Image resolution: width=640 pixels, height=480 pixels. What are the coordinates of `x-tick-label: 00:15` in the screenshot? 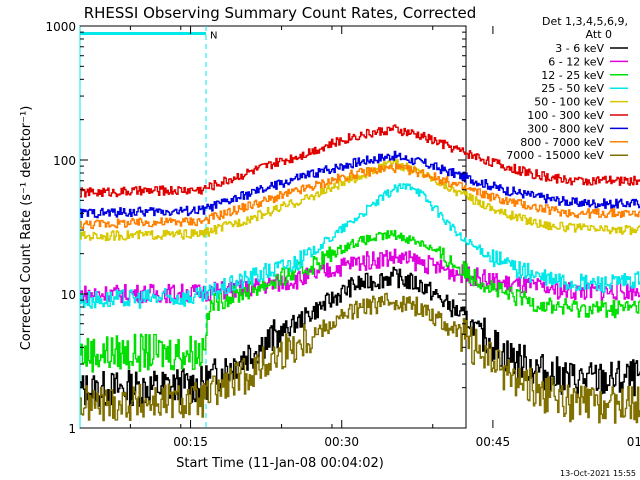 It's located at (190, 442).